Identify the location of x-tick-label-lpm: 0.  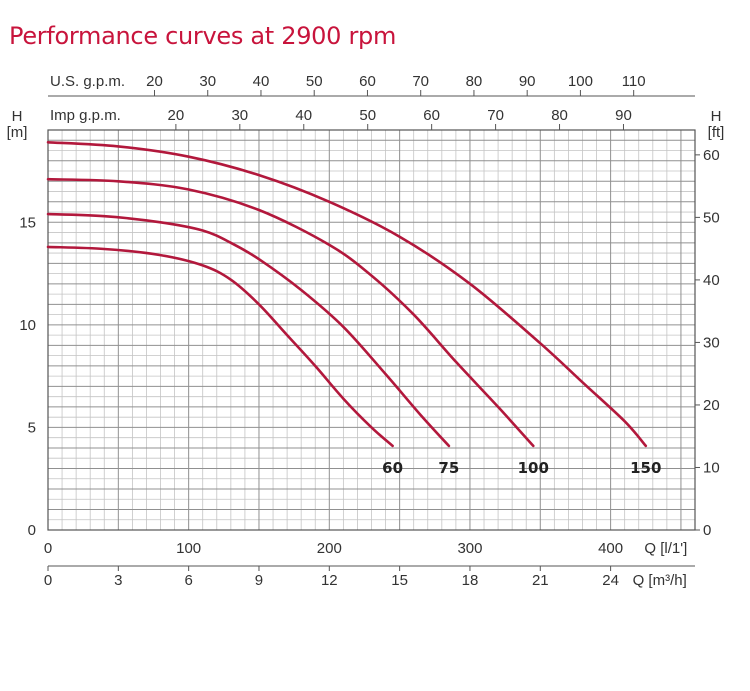
(48, 548).